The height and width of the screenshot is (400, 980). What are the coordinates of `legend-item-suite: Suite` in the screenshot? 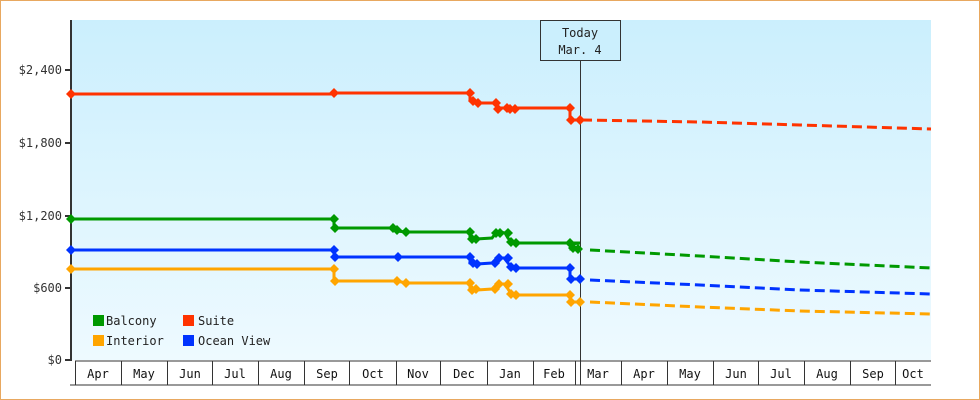 It's located at (208, 321).